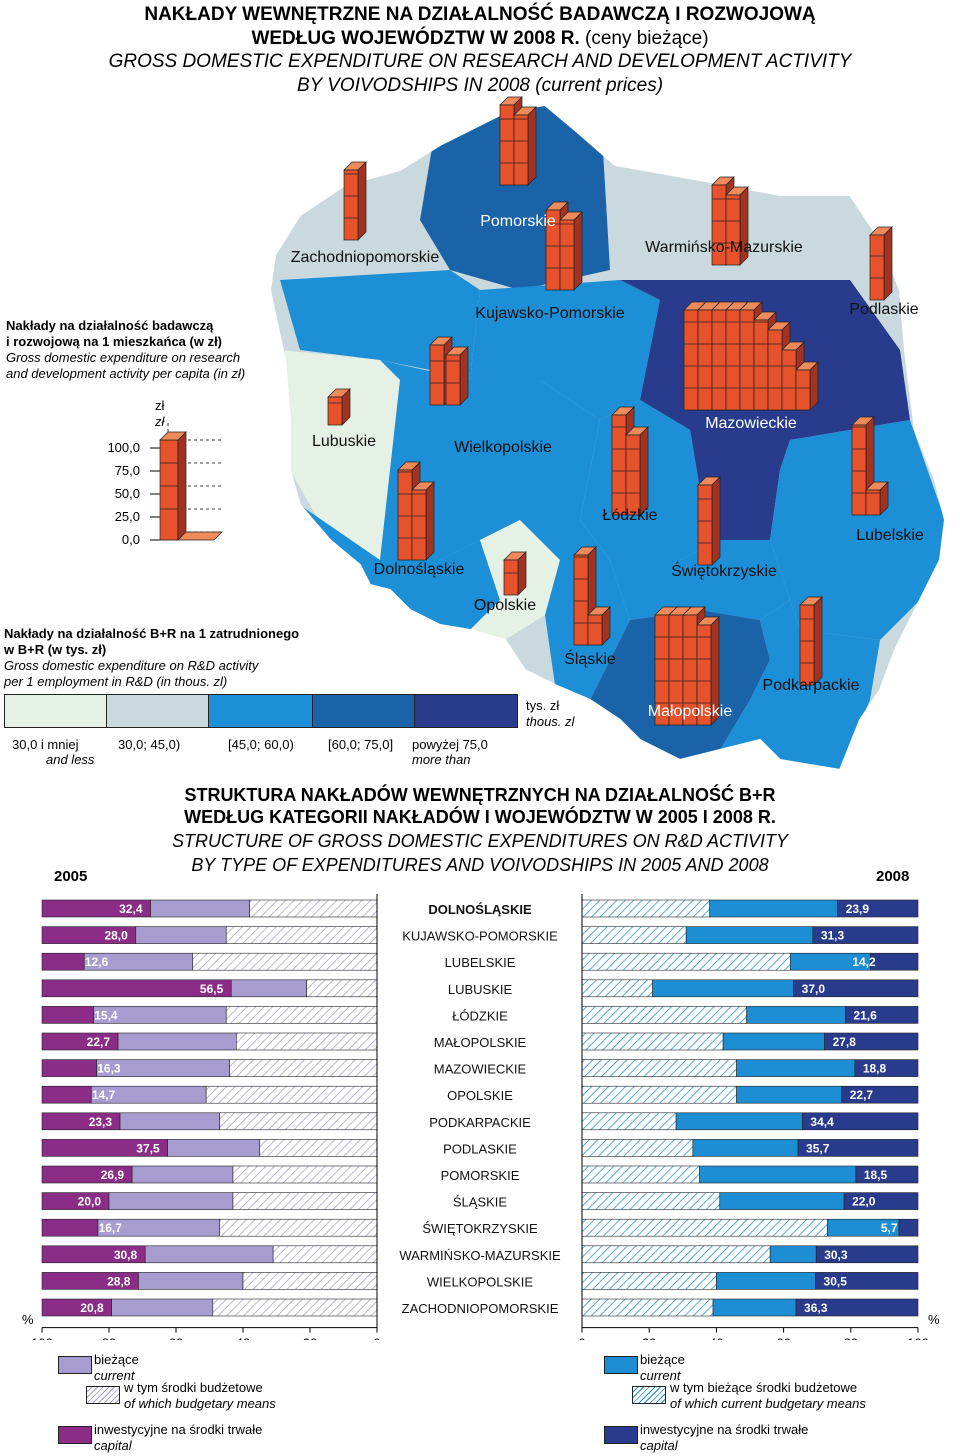 The width and height of the screenshot is (960, 1456). I want to click on map-label-5: Lubuskie, so click(344, 441).